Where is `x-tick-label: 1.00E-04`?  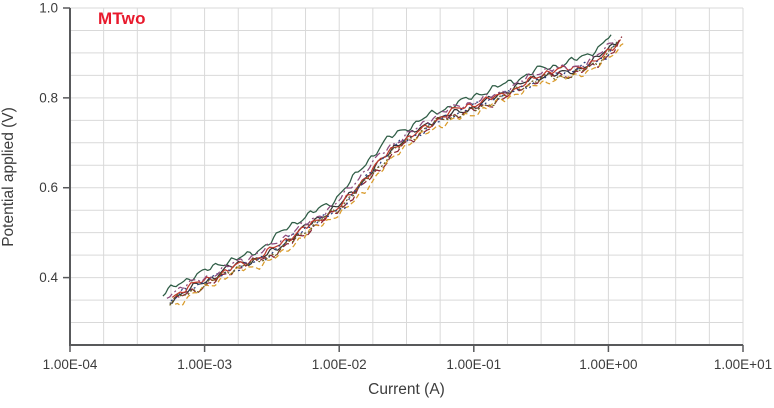
x-tick-label: 1.00E-04 is located at coordinates (70, 364).